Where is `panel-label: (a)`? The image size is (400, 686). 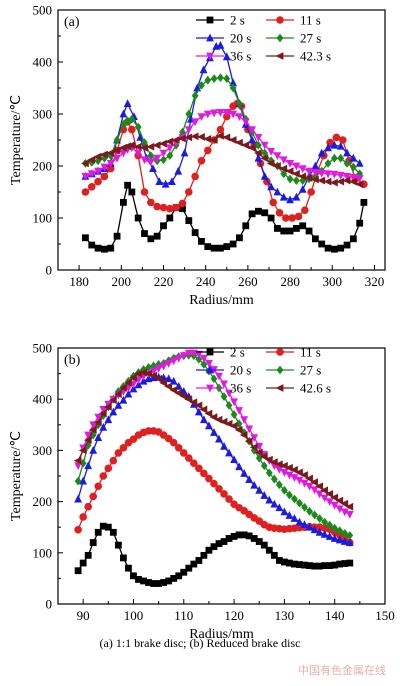 panel-label: (a) is located at coordinates (72, 22).